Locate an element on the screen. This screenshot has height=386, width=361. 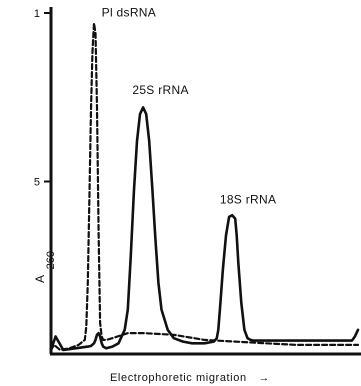
y-axis-label-subscript: 260 is located at coordinates (51, 260).